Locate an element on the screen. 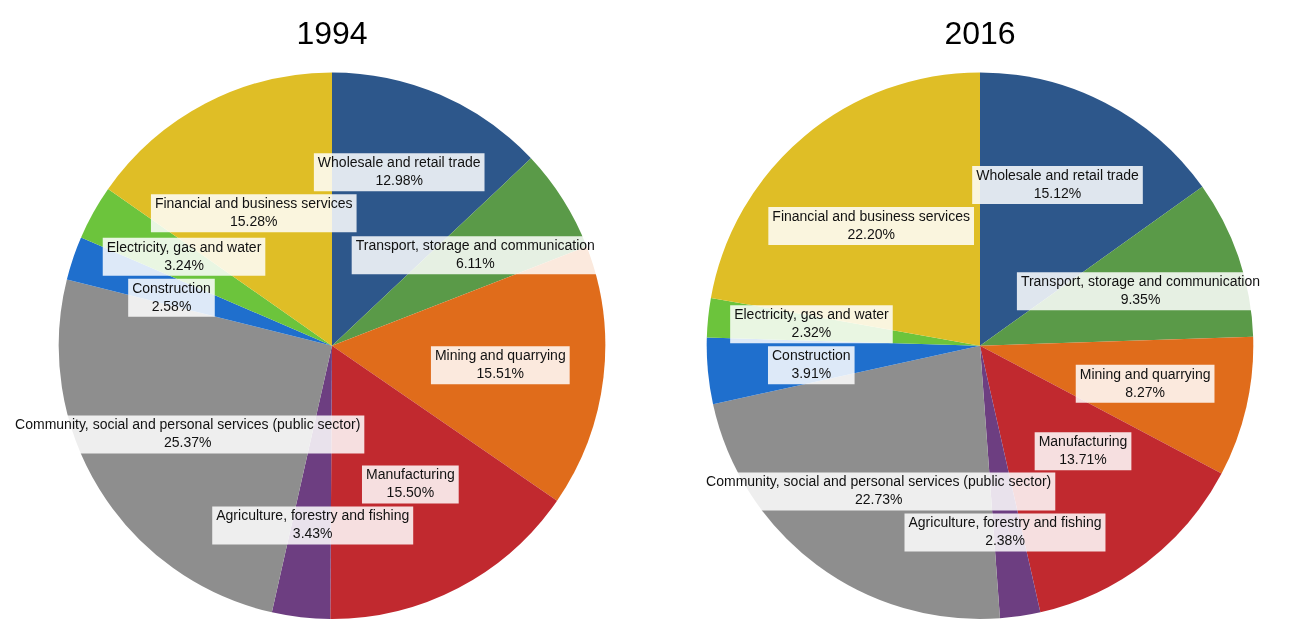  data-label: 8.27% is located at coordinates (1145, 391).